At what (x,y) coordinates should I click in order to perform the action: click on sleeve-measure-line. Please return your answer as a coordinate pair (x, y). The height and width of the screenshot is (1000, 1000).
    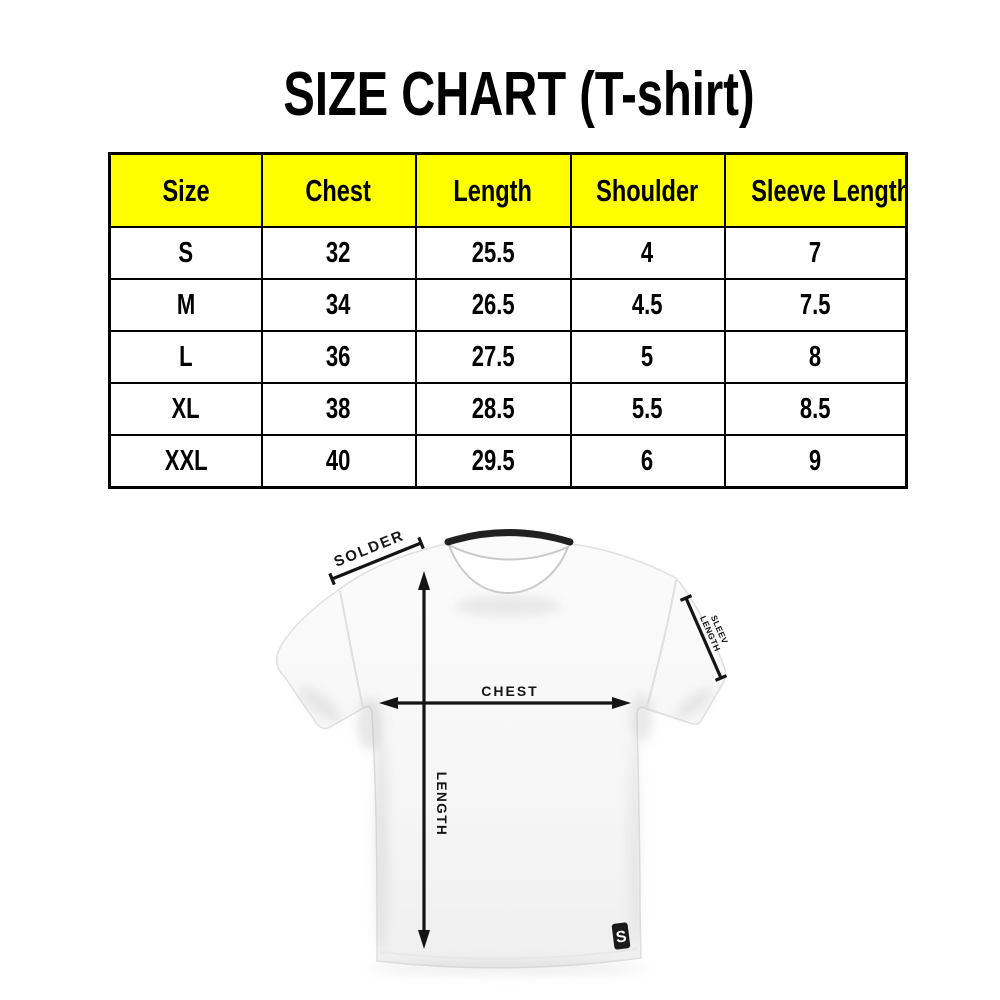
    Looking at the image, I should click on (703, 638).